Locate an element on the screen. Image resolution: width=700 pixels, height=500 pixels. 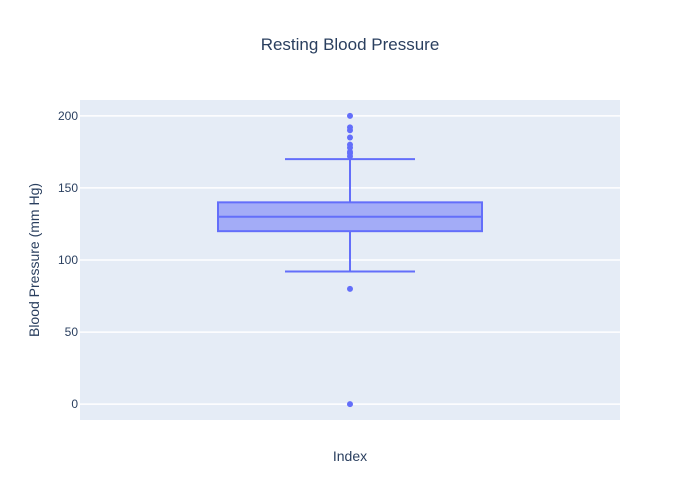
y-tick-label-50: 50 is located at coordinates (72, 332).